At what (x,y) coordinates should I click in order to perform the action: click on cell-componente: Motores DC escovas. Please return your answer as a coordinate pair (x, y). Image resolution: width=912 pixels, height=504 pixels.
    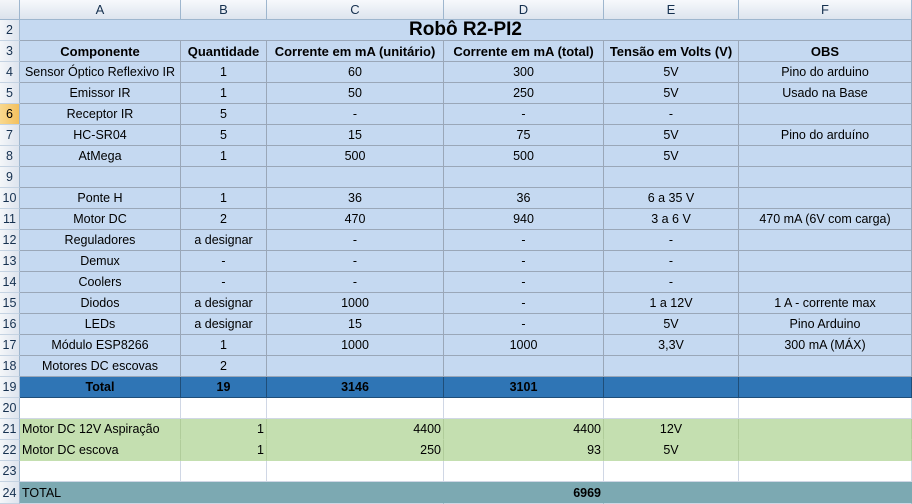
    Looking at the image, I should click on (100, 366).